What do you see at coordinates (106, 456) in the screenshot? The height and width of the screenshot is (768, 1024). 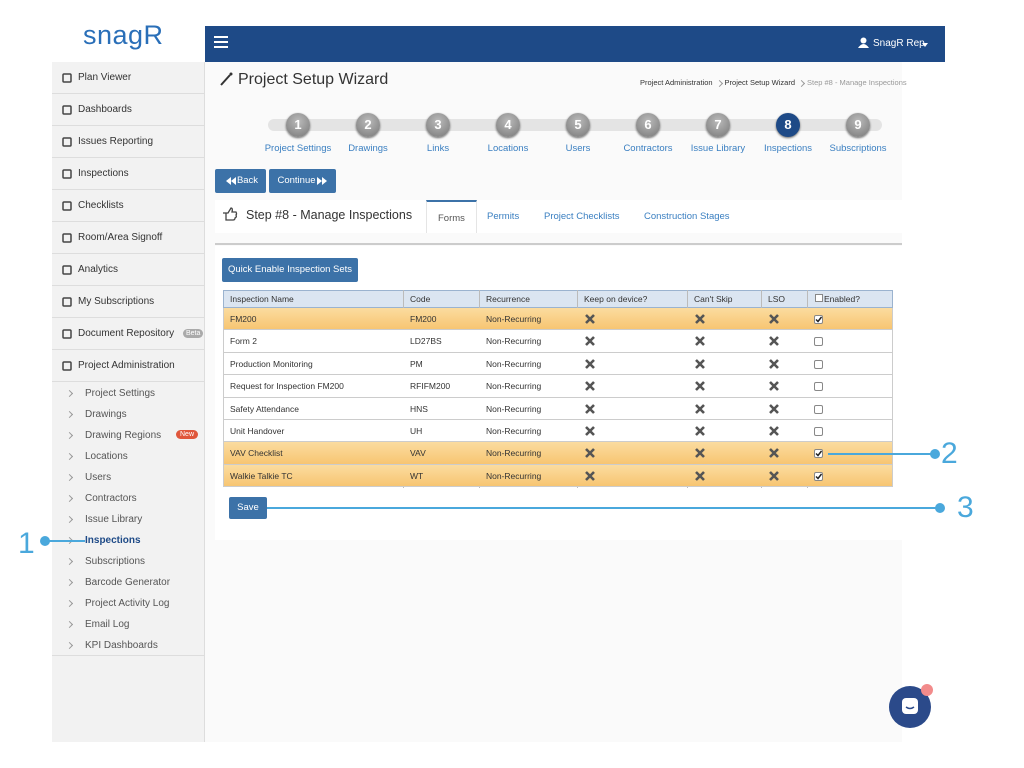 I see `sidebar-sublink: Locations` at bounding box center [106, 456].